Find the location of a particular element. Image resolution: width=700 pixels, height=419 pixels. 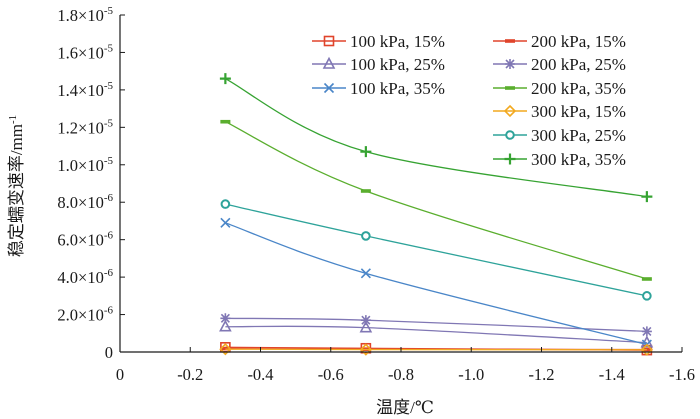

x-tick-label: -0.8 is located at coordinates (401, 374).